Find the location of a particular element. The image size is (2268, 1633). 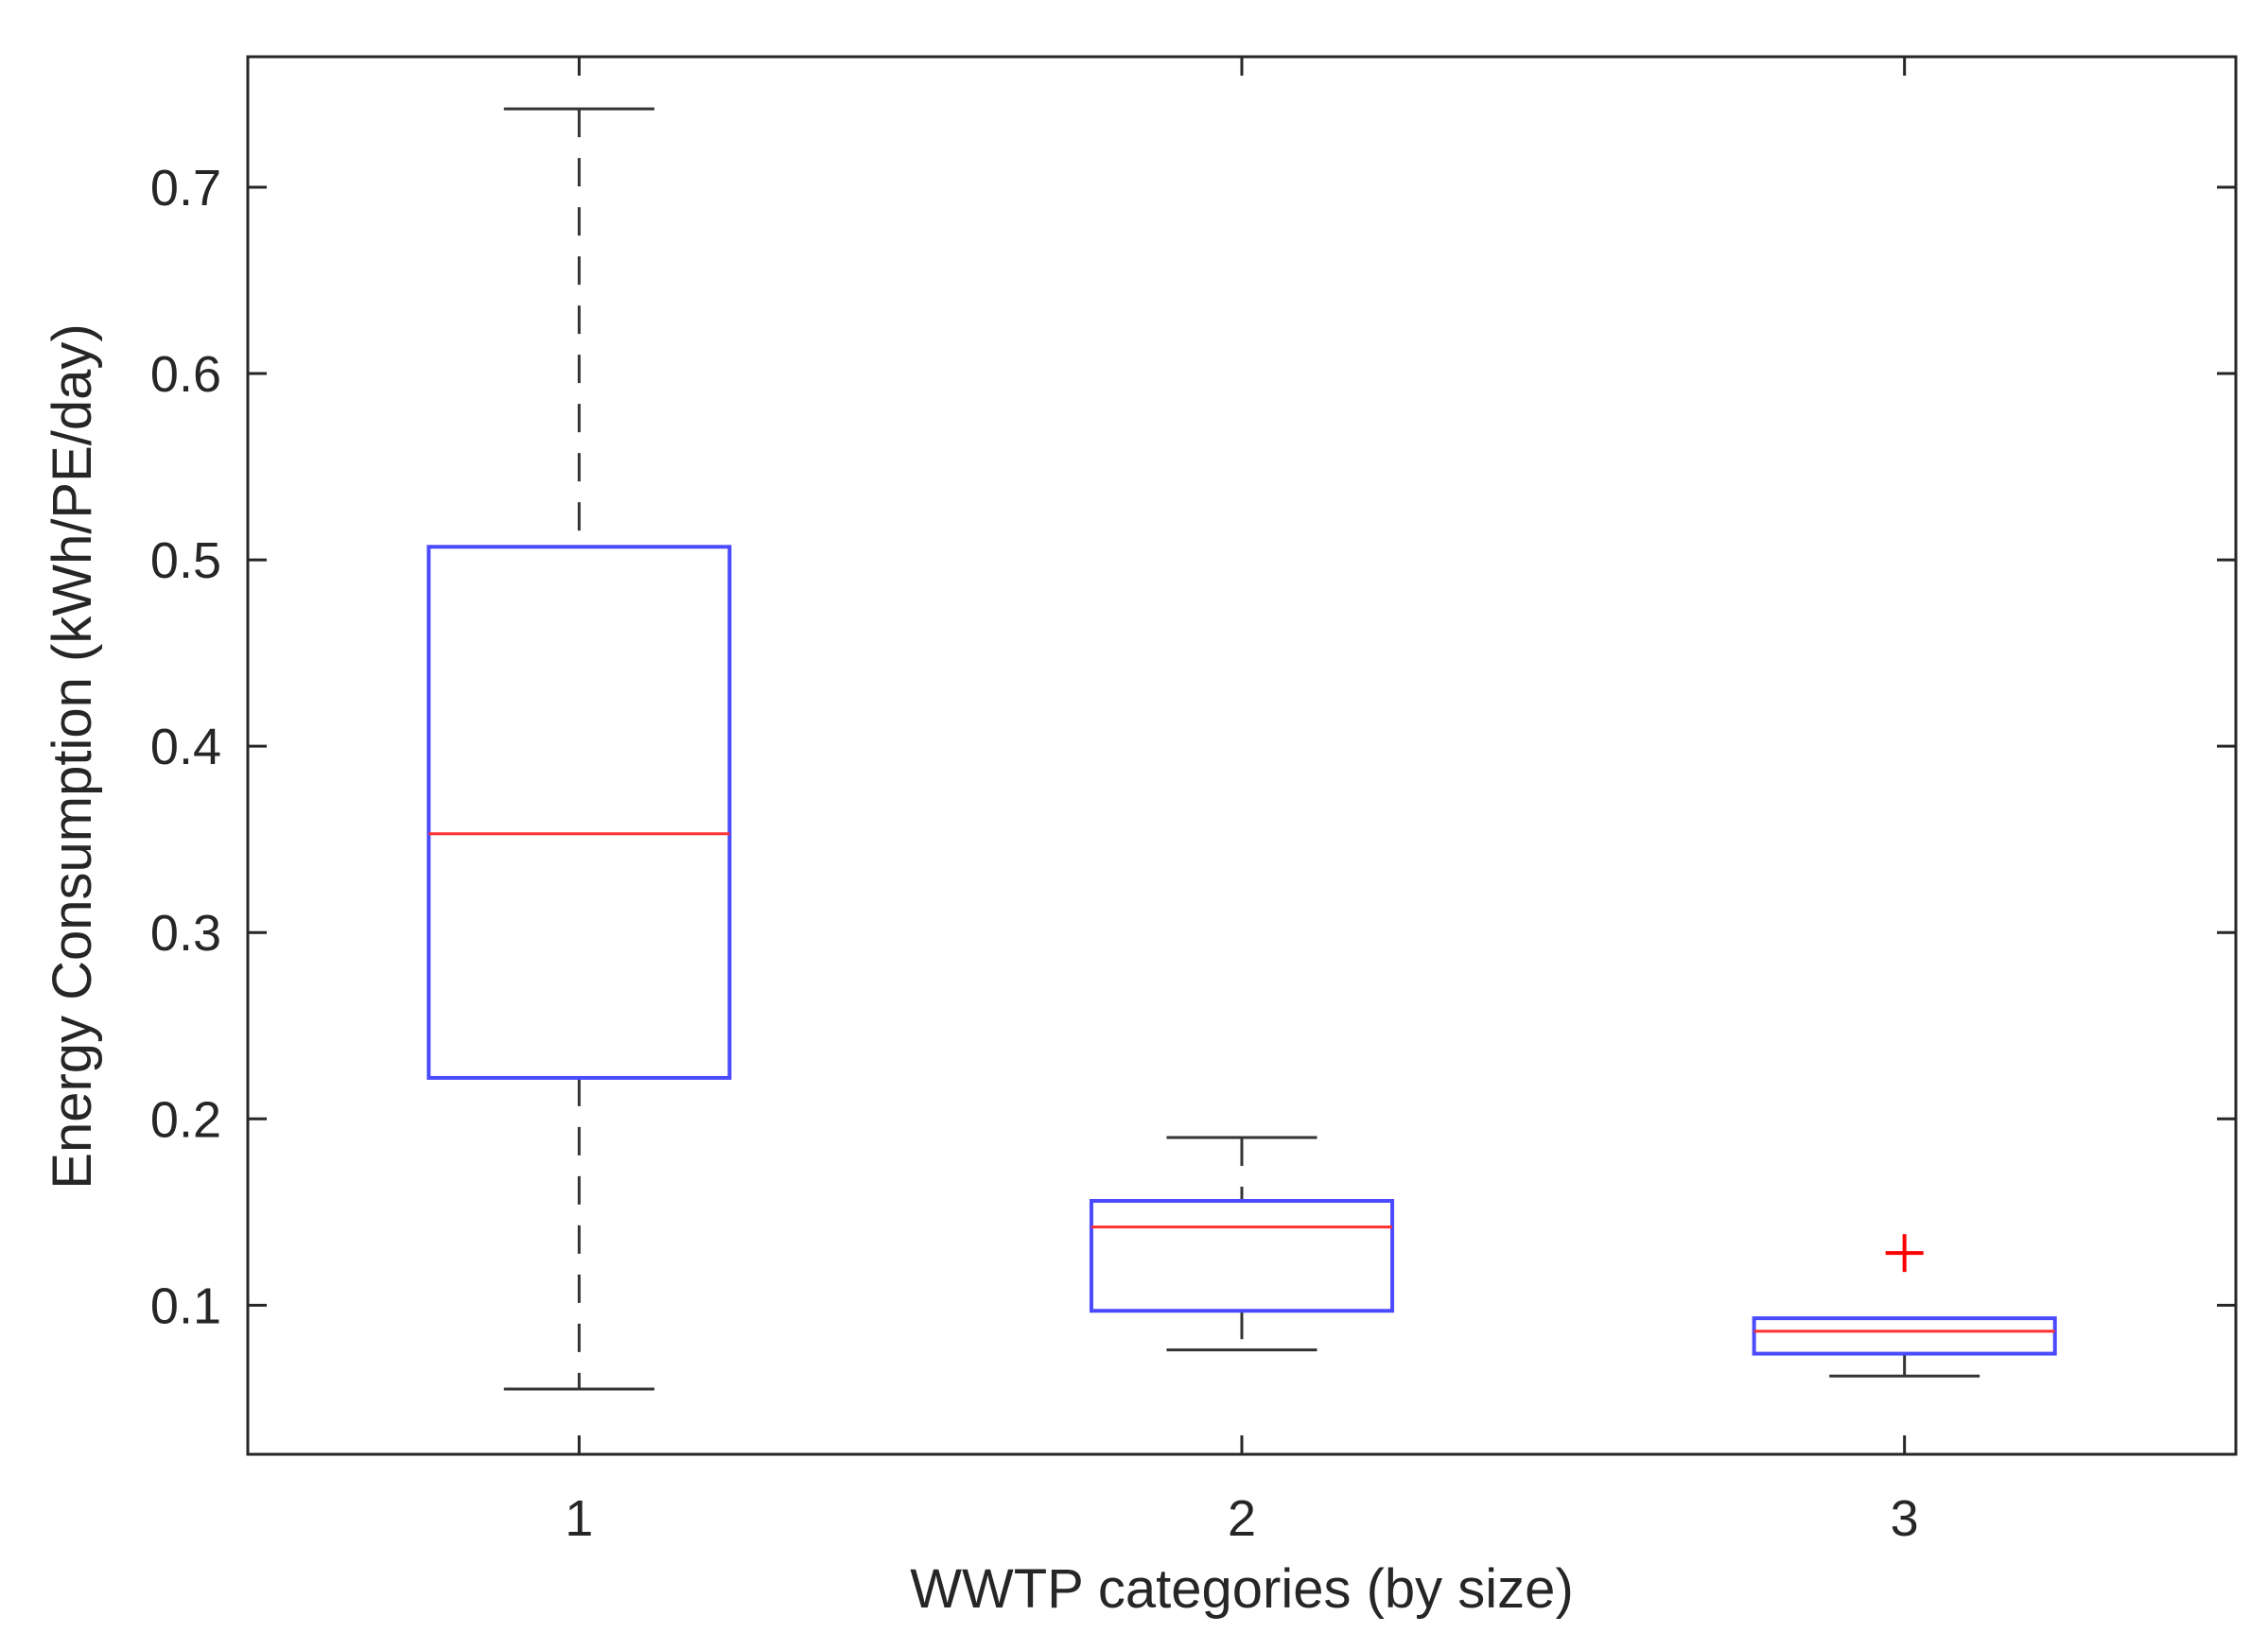

x-tick-label: 1 is located at coordinates (579, 1518).